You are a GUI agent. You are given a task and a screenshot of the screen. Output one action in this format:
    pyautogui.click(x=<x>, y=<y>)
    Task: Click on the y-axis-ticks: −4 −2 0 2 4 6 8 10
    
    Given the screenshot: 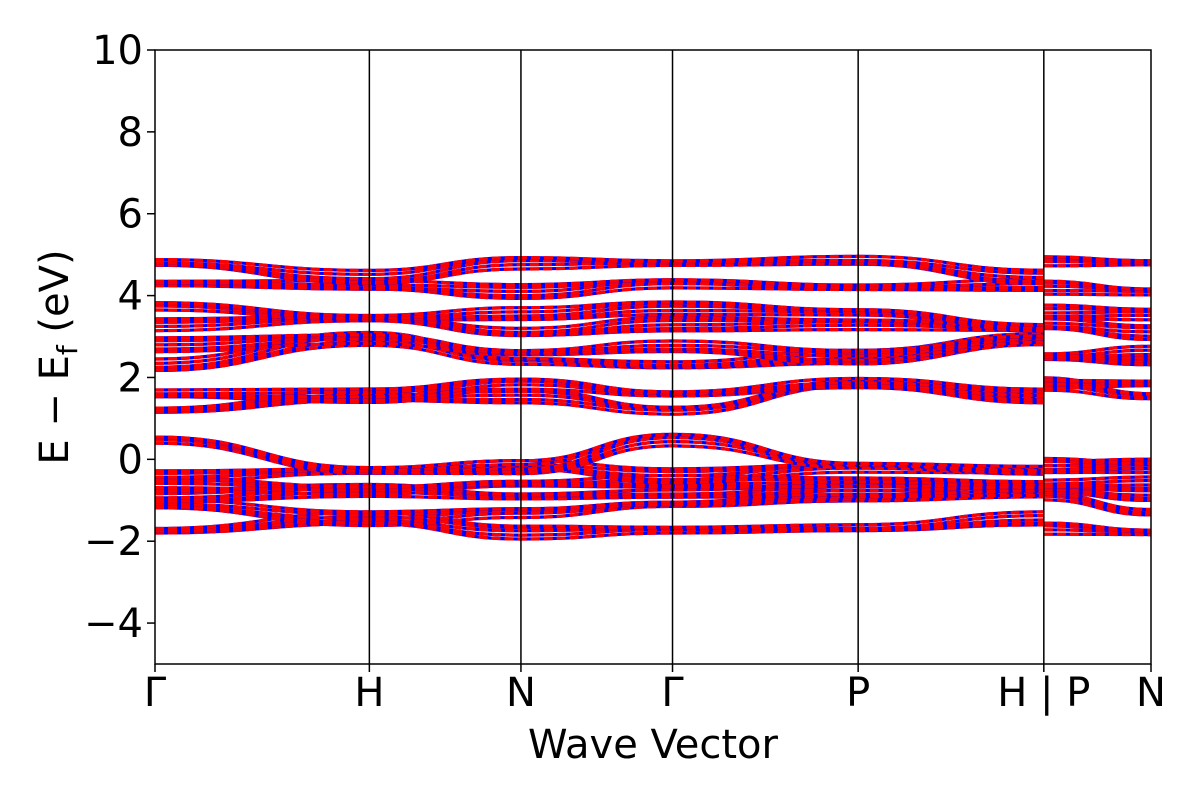 What is the action you would take?
    pyautogui.click(x=119, y=337)
    